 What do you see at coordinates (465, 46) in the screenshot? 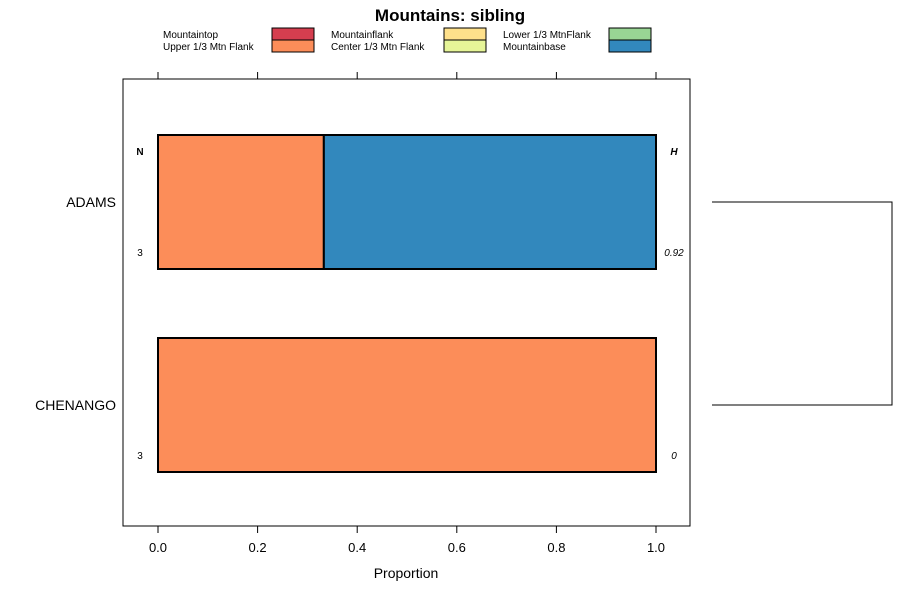
I see `legend-swatch-center-1-3-mtn-flank` at bounding box center [465, 46].